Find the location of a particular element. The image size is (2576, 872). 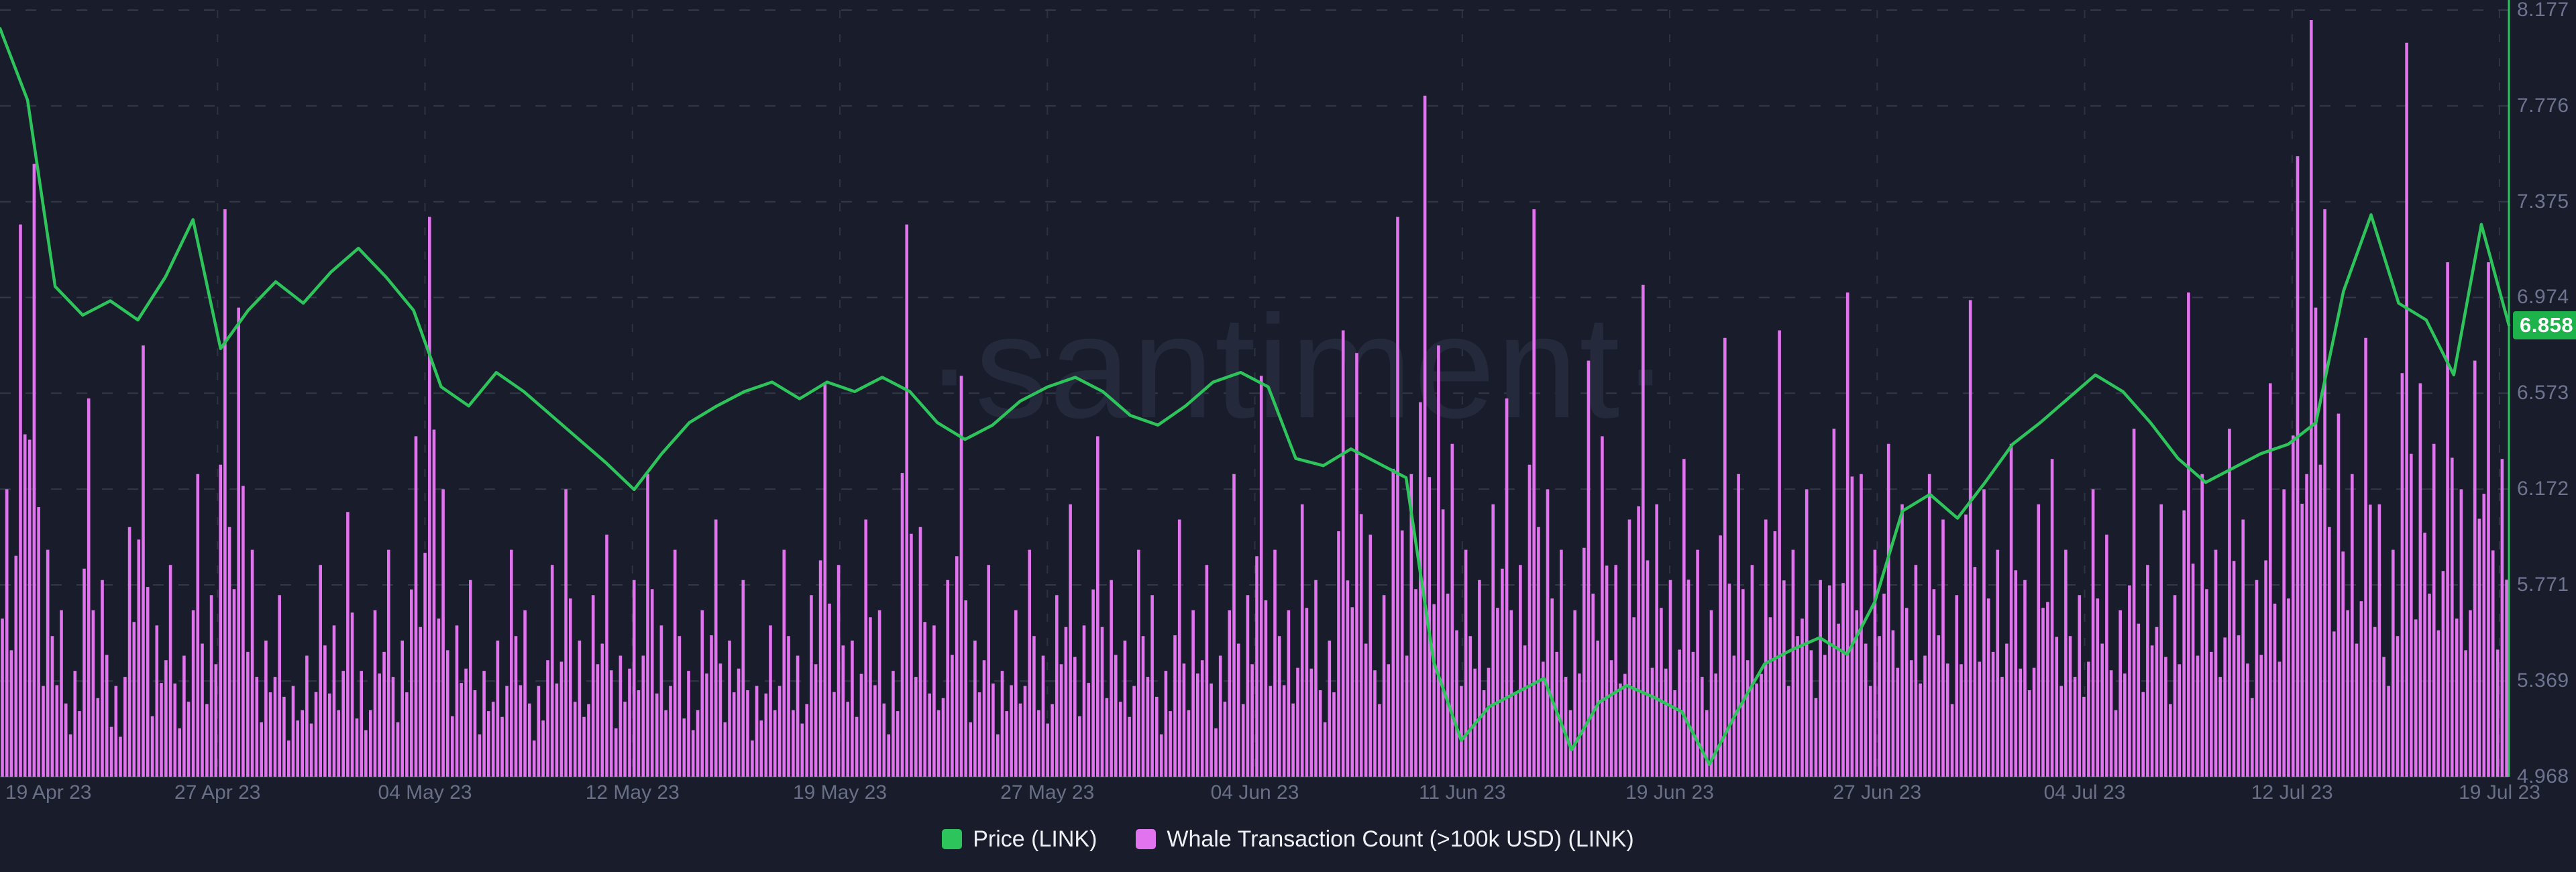

price-legend-swatch-icon is located at coordinates (952, 839).